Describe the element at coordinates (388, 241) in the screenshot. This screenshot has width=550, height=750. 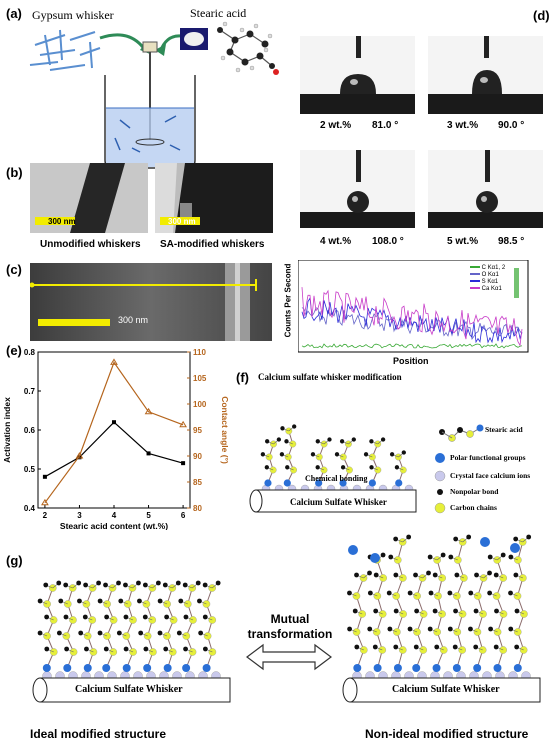
I see `drop-angle-2: 108.0 °` at that location.